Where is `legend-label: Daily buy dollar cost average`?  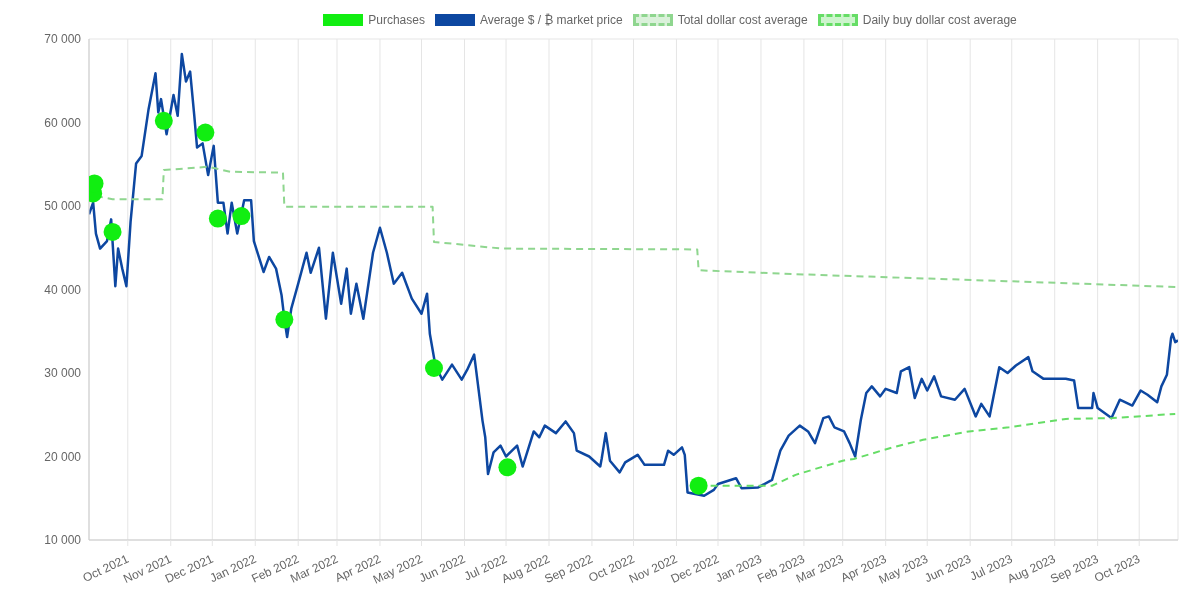 legend-label: Daily buy dollar cost average is located at coordinates (939, 20).